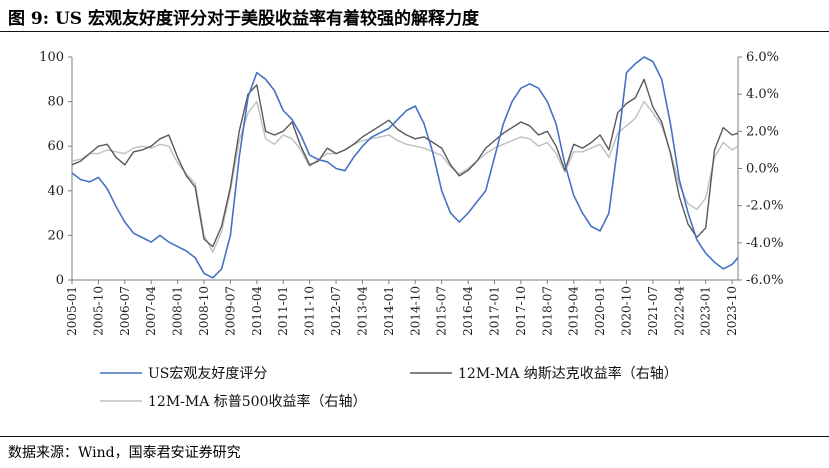  I want to click on x-tick-label: 2008-10, so click(204, 311).